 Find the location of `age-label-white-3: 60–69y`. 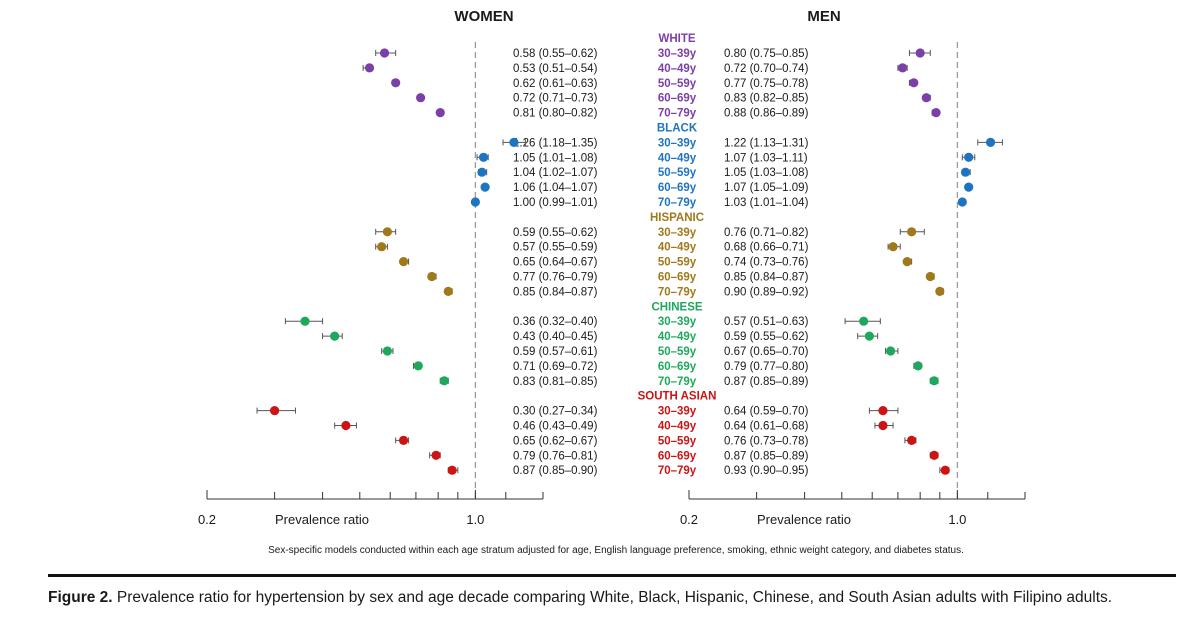

age-label-white-3: 60–69y is located at coordinates (677, 99).